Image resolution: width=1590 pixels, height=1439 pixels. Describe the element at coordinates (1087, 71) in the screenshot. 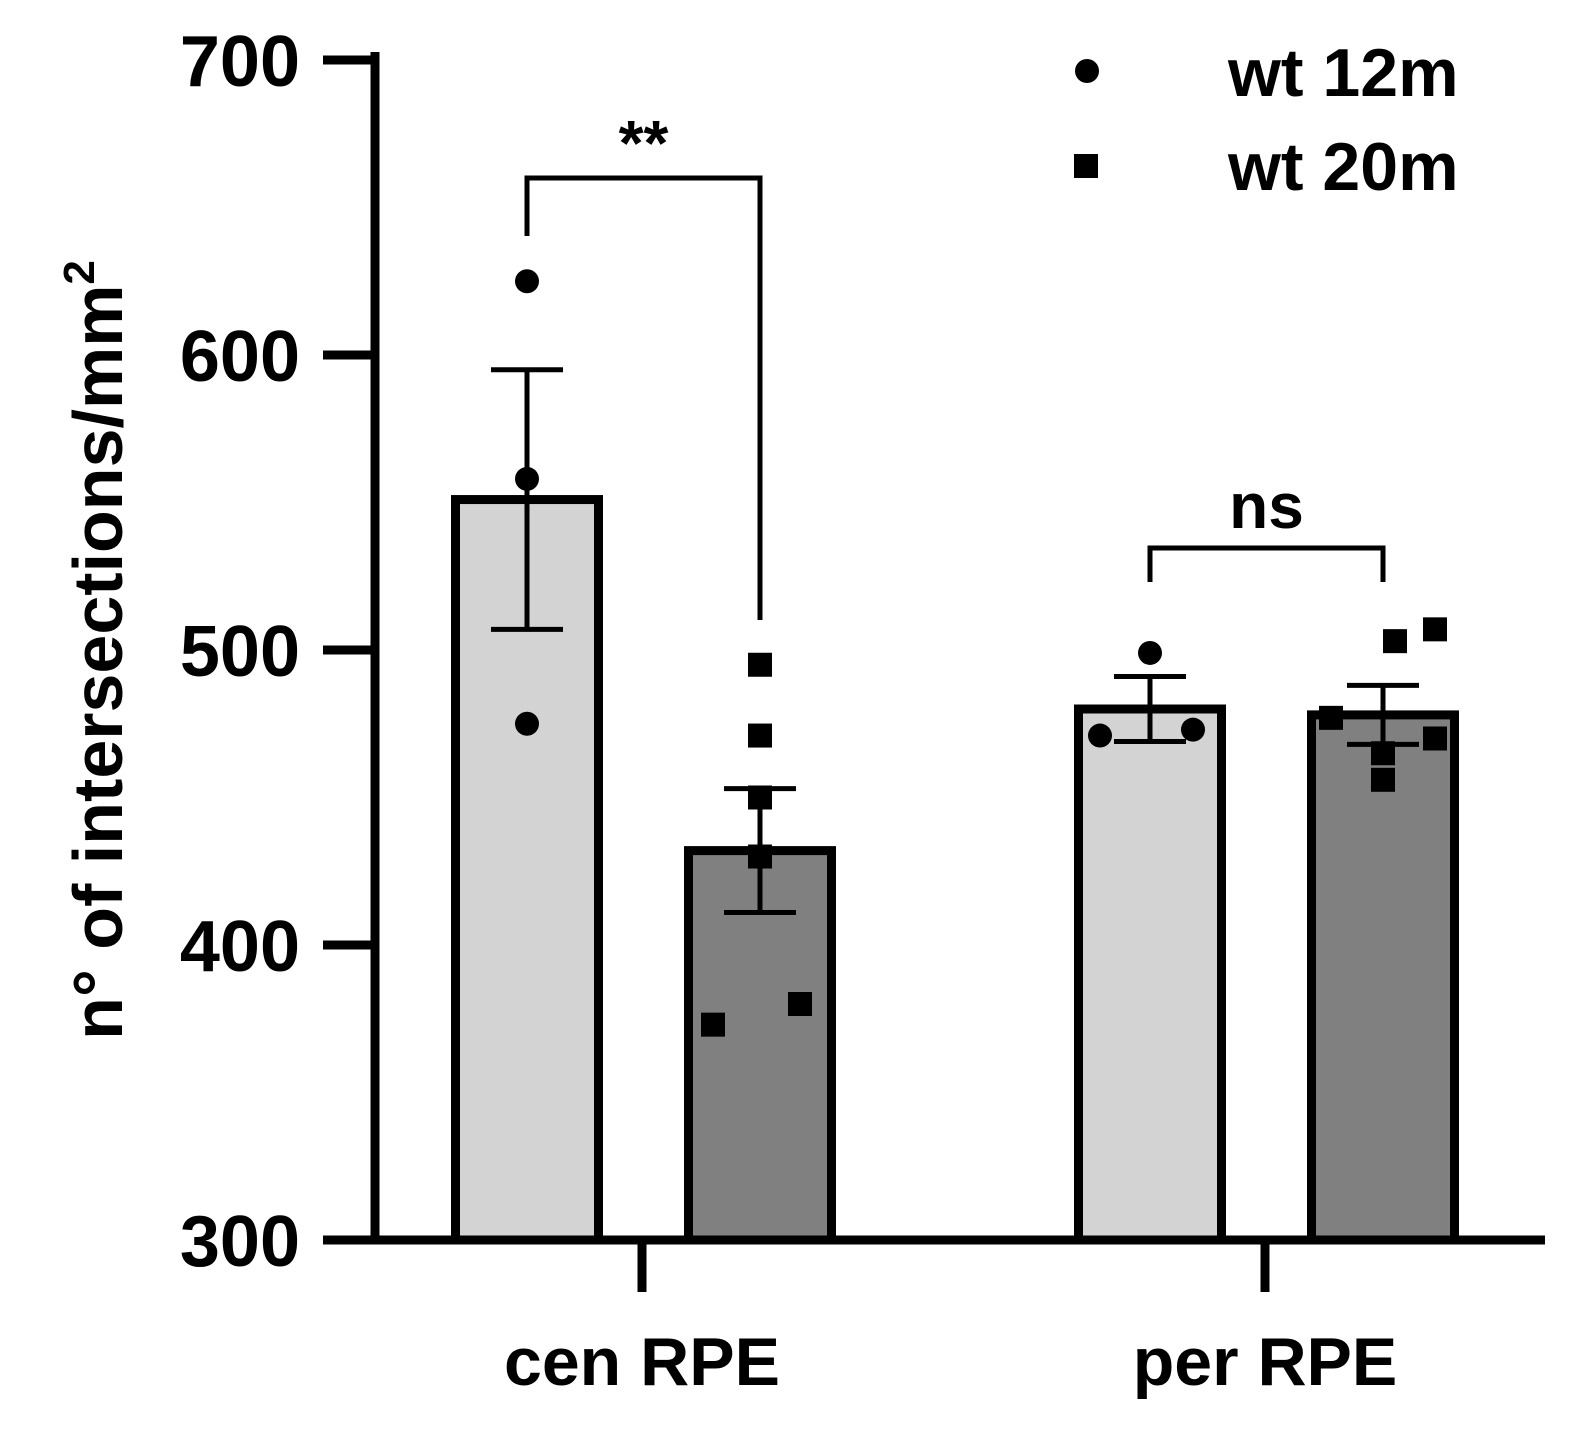

I see `legend-marker-wt-12m` at that location.